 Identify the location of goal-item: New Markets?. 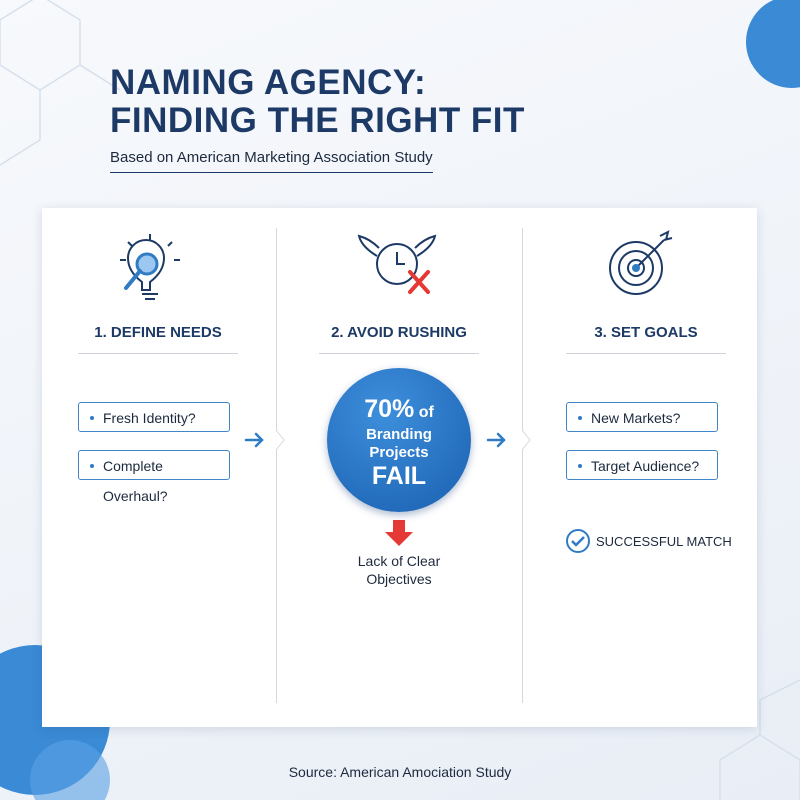
(642, 417).